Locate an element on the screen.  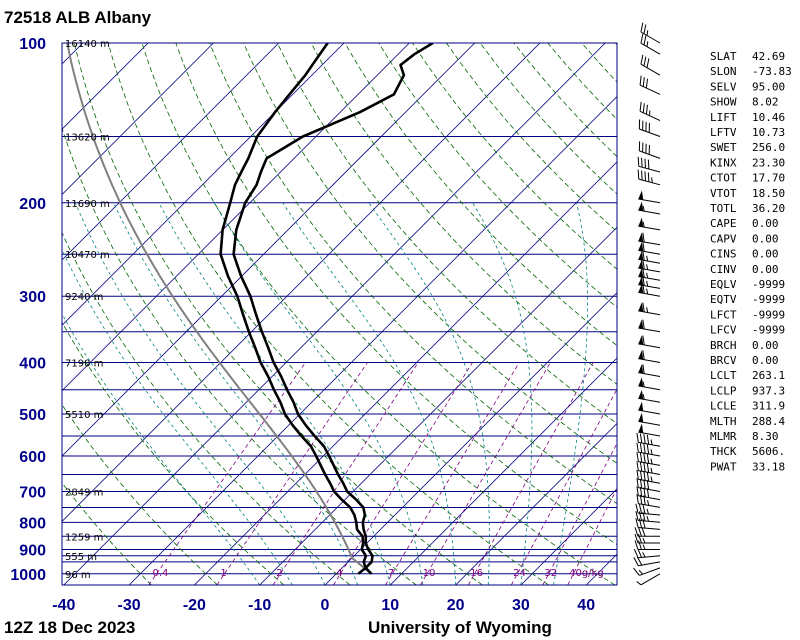
index-name: LFCT is located at coordinates (723, 314).